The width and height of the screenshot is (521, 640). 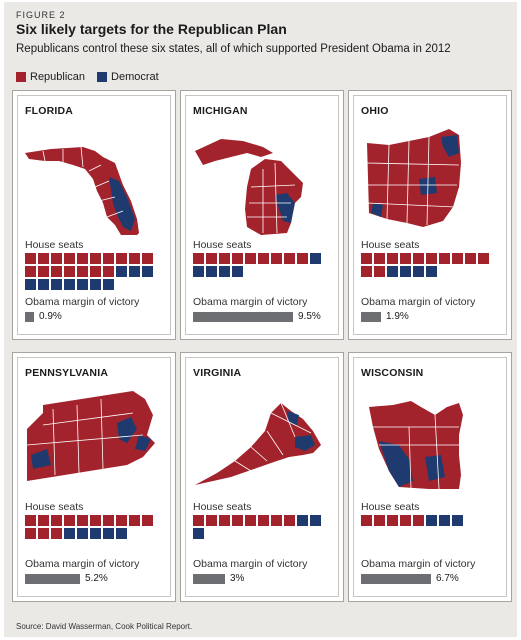 What do you see at coordinates (67, 373) in the screenshot?
I see `state-name: PENNSYLVANIA` at bounding box center [67, 373].